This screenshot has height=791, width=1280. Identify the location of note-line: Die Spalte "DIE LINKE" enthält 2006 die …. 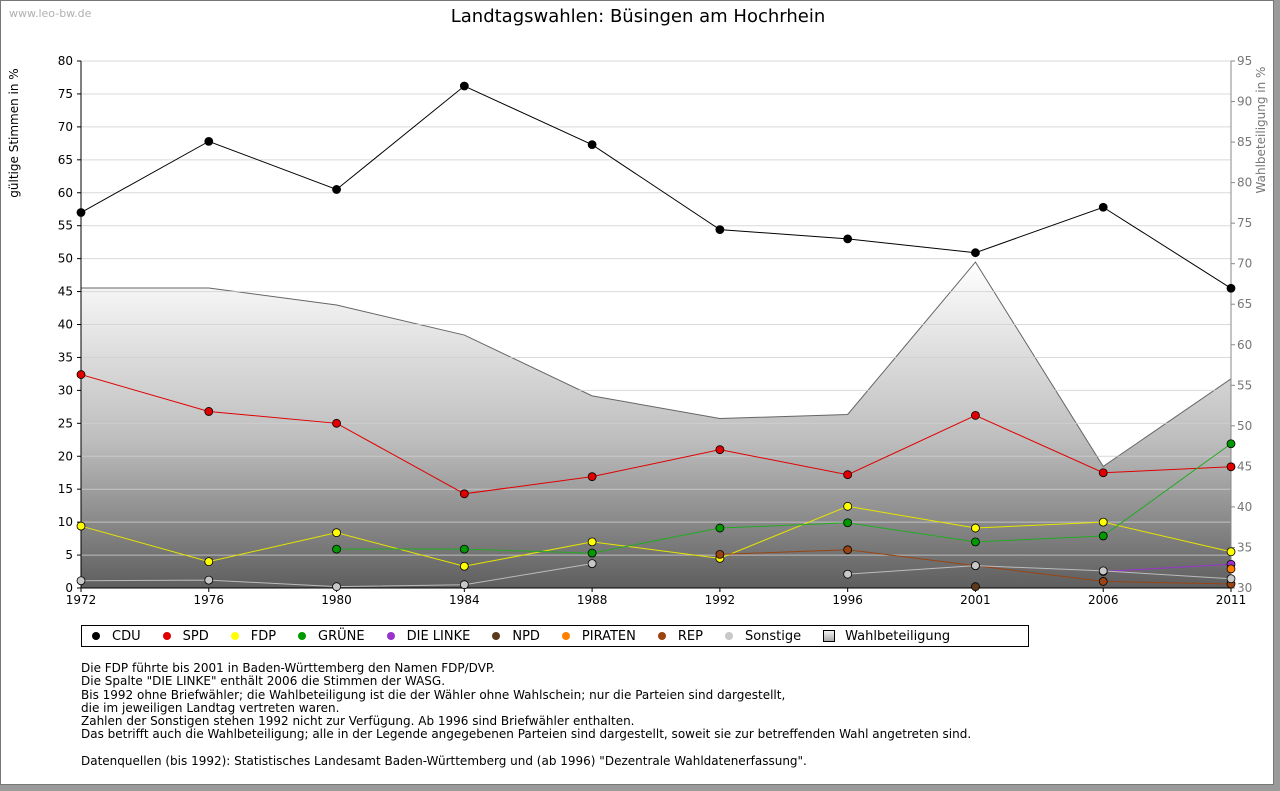
(263, 681).